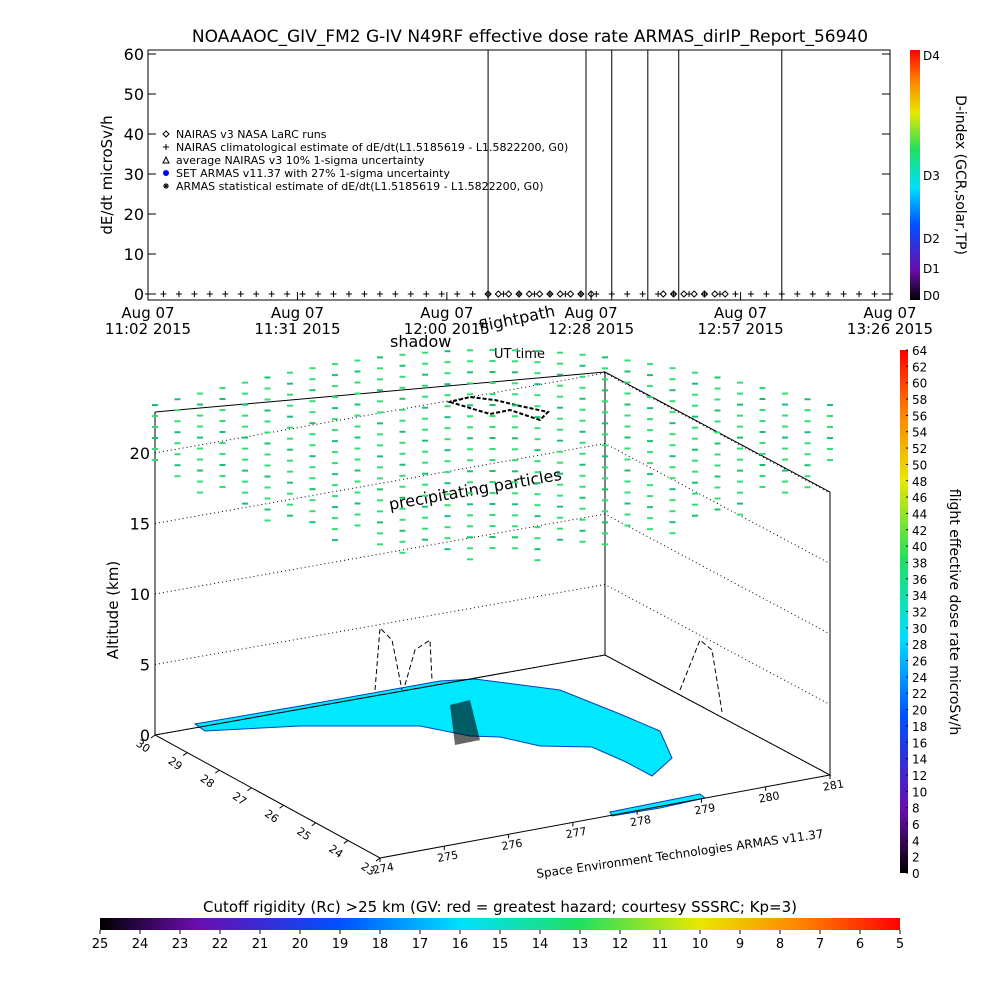 This screenshot has height=1000, width=1000. I want to click on z-tick-label: 10, so click(140, 594).